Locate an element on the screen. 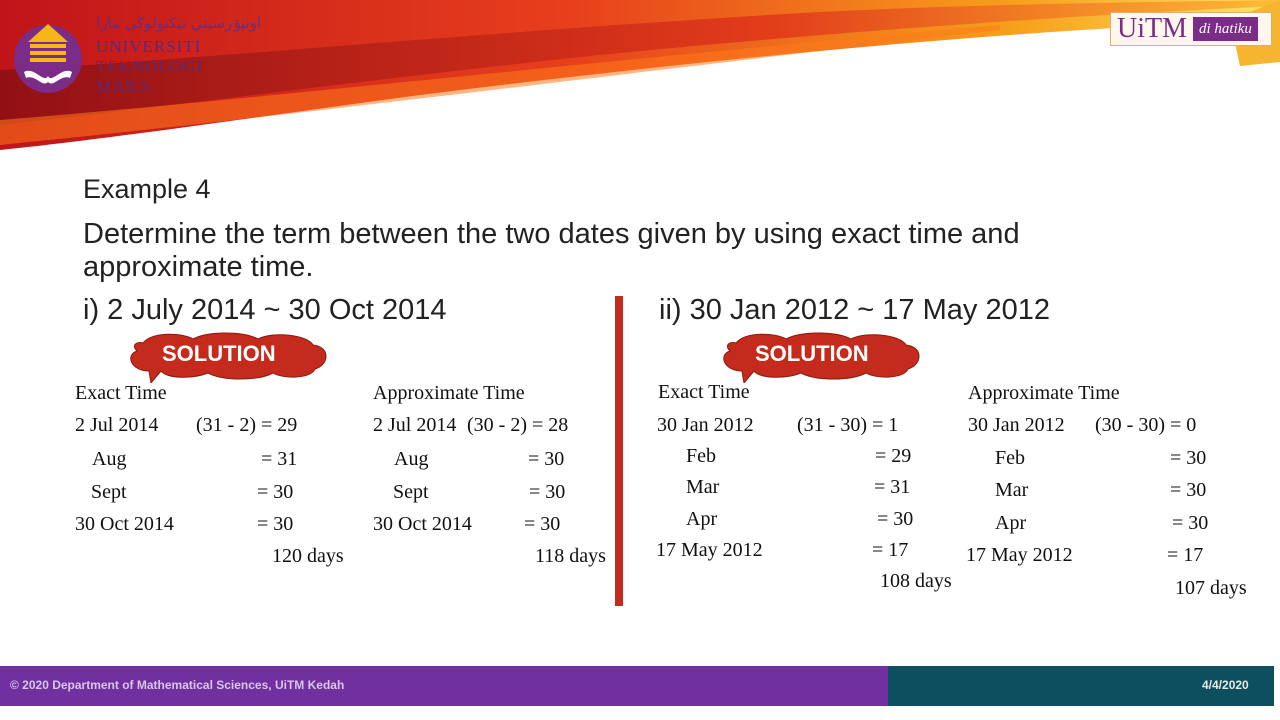 The width and height of the screenshot is (1280, 720). solution-cloud-i is located at coordinates (228, 357).